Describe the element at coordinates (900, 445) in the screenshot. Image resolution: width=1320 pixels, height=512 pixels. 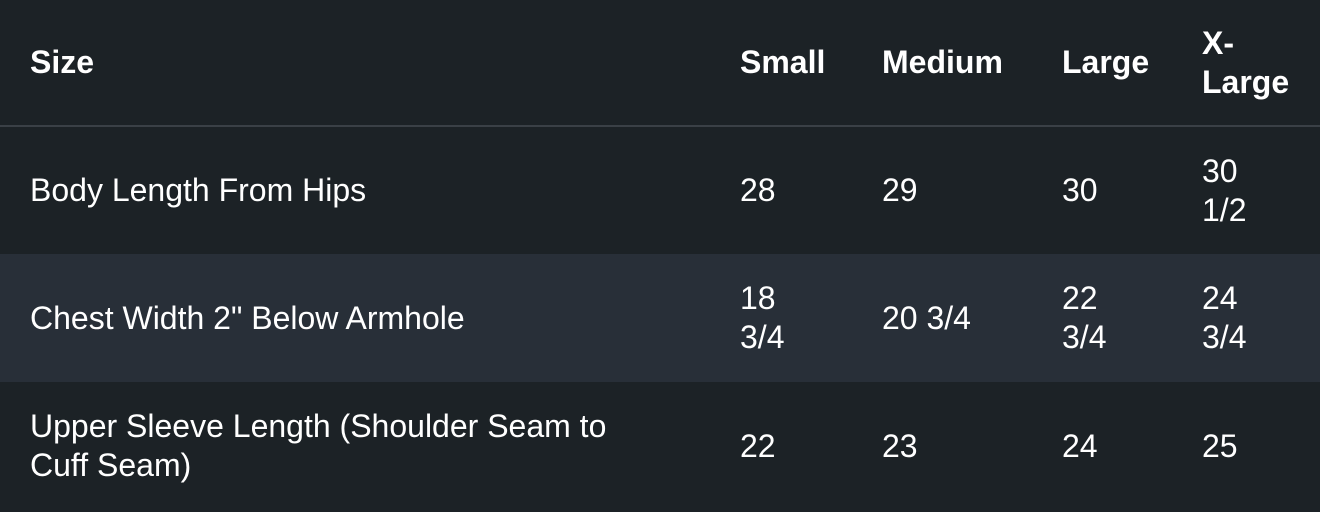
I see `cell-value: 23` at that location.